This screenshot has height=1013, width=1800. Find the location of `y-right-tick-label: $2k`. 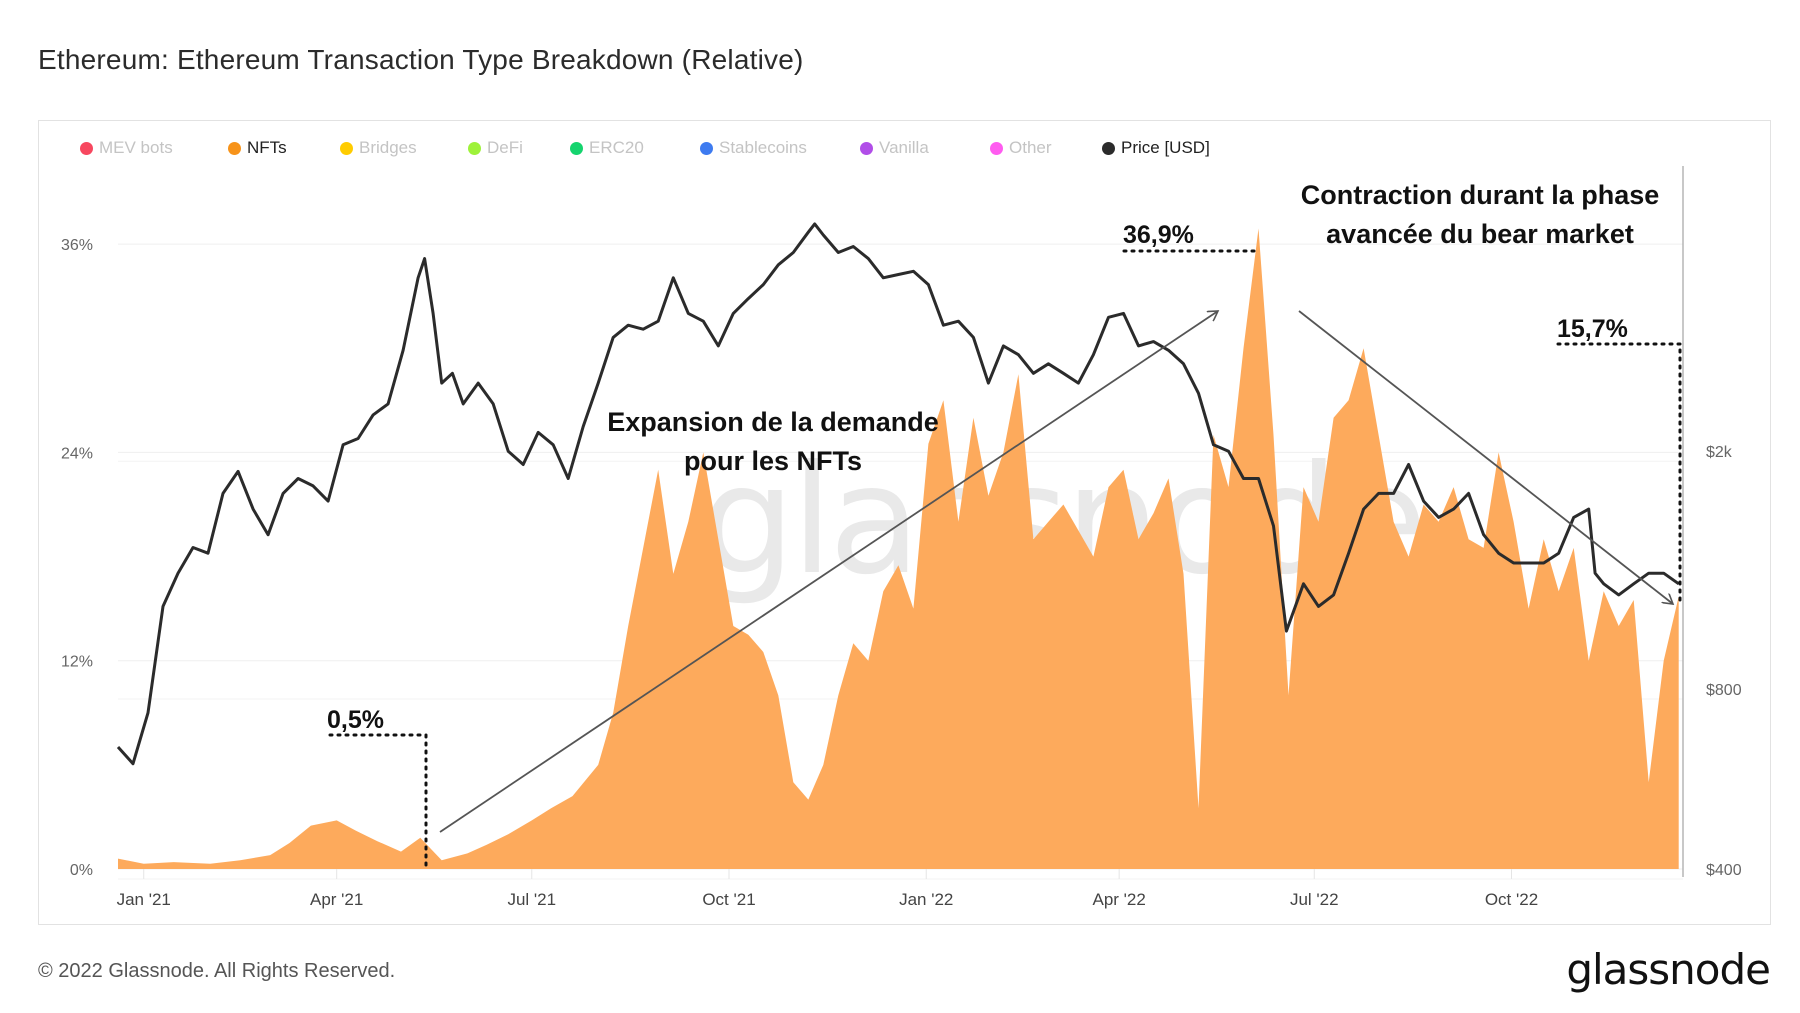

y-right-tick-label: $2k is located at coordinates (1719, 452).